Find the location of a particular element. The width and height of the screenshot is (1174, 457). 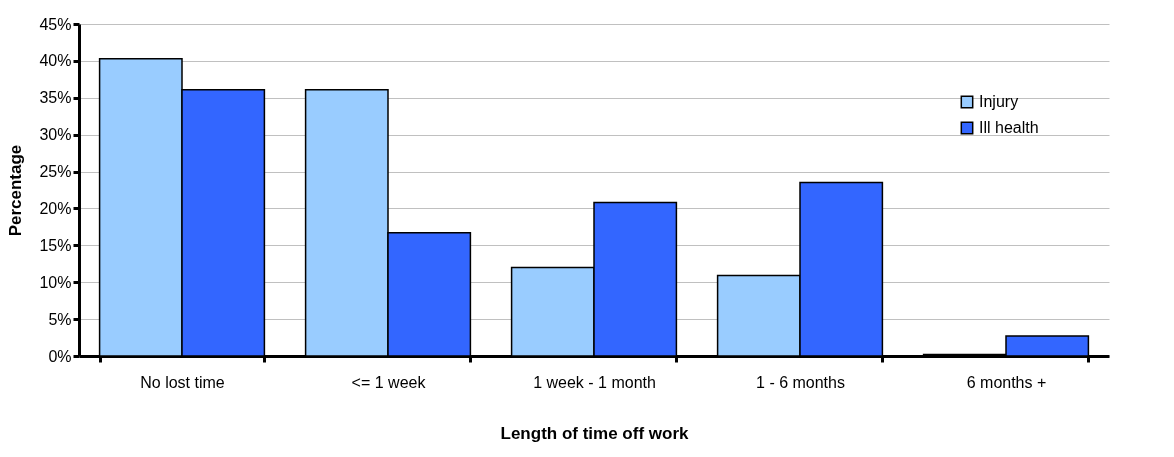

x-tick-label: <= 1 week is located at coordinates (389, 382).